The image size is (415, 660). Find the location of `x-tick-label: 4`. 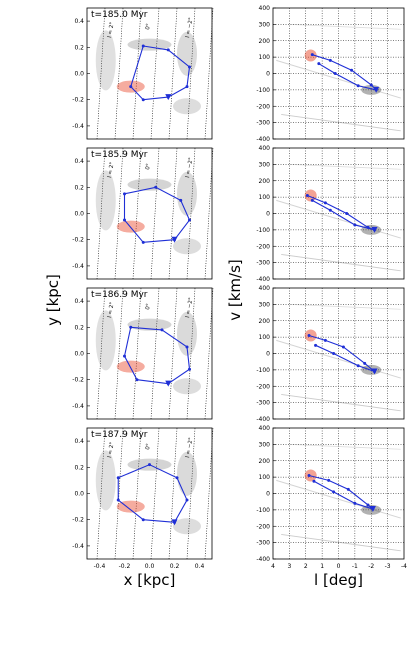

x-tick-label: 4 is located at coordinates (273, 566).